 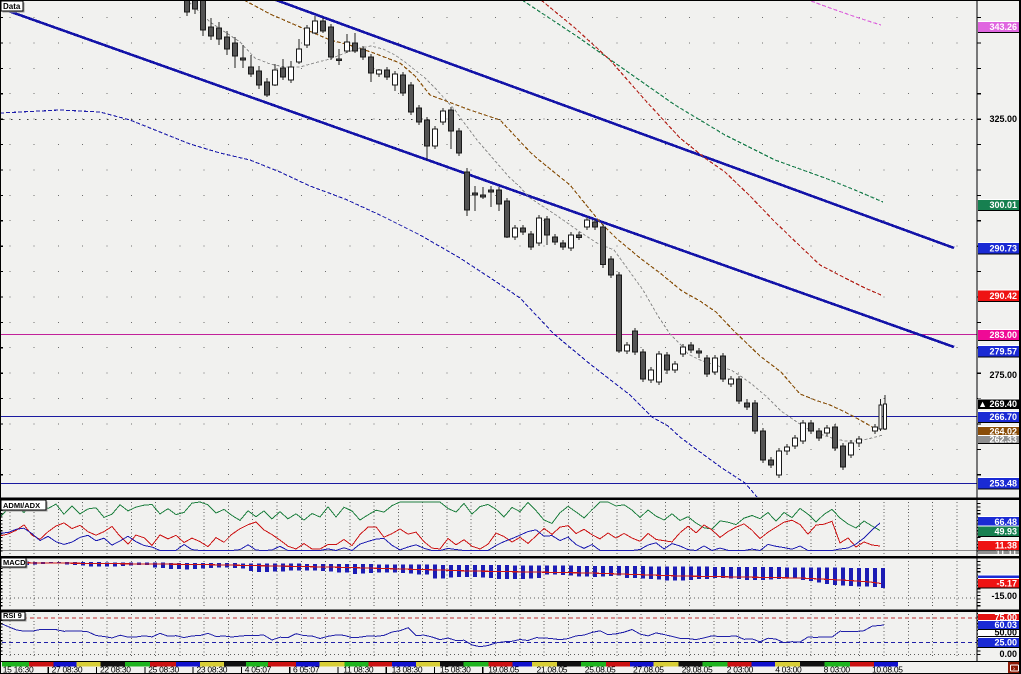 What do you see at coordinates (788, 669) in the screenshot?
I see `svg-text: 4 03:00` at bounding box center [788, 669].